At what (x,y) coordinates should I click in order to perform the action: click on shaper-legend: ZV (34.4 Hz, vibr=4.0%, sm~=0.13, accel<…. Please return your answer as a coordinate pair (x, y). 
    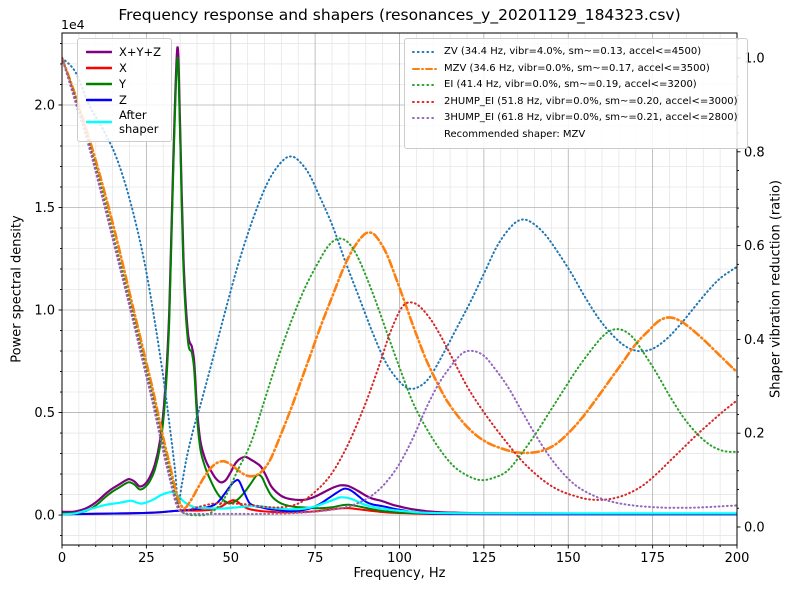
    Looking at the image, I should click on (576, 93).